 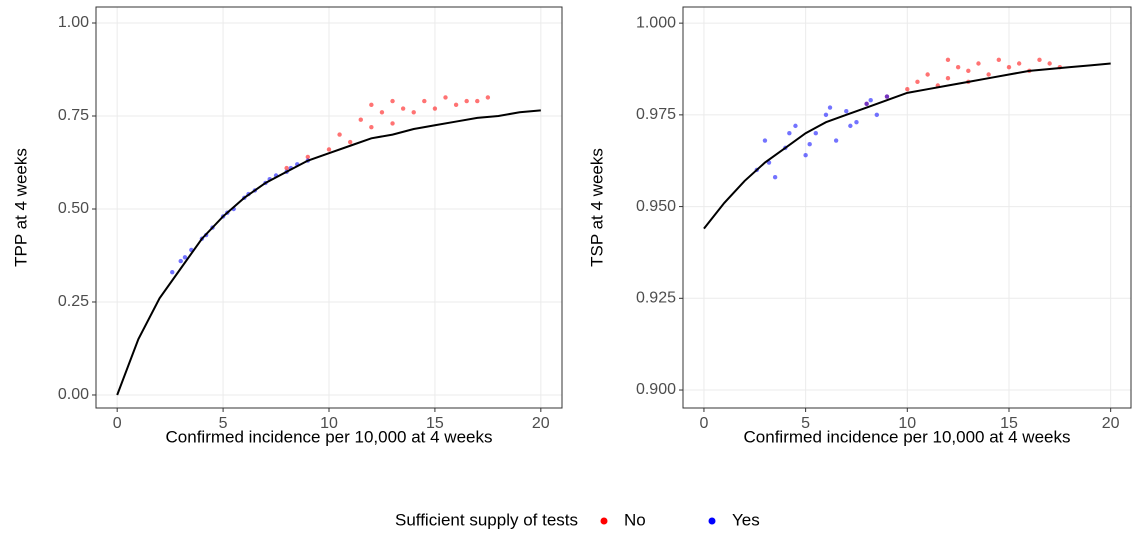 What do you see at coordinates (73, 301) in the screenshot?
I see `y-tick-label: 0.25` at bounding box center [73, 301].